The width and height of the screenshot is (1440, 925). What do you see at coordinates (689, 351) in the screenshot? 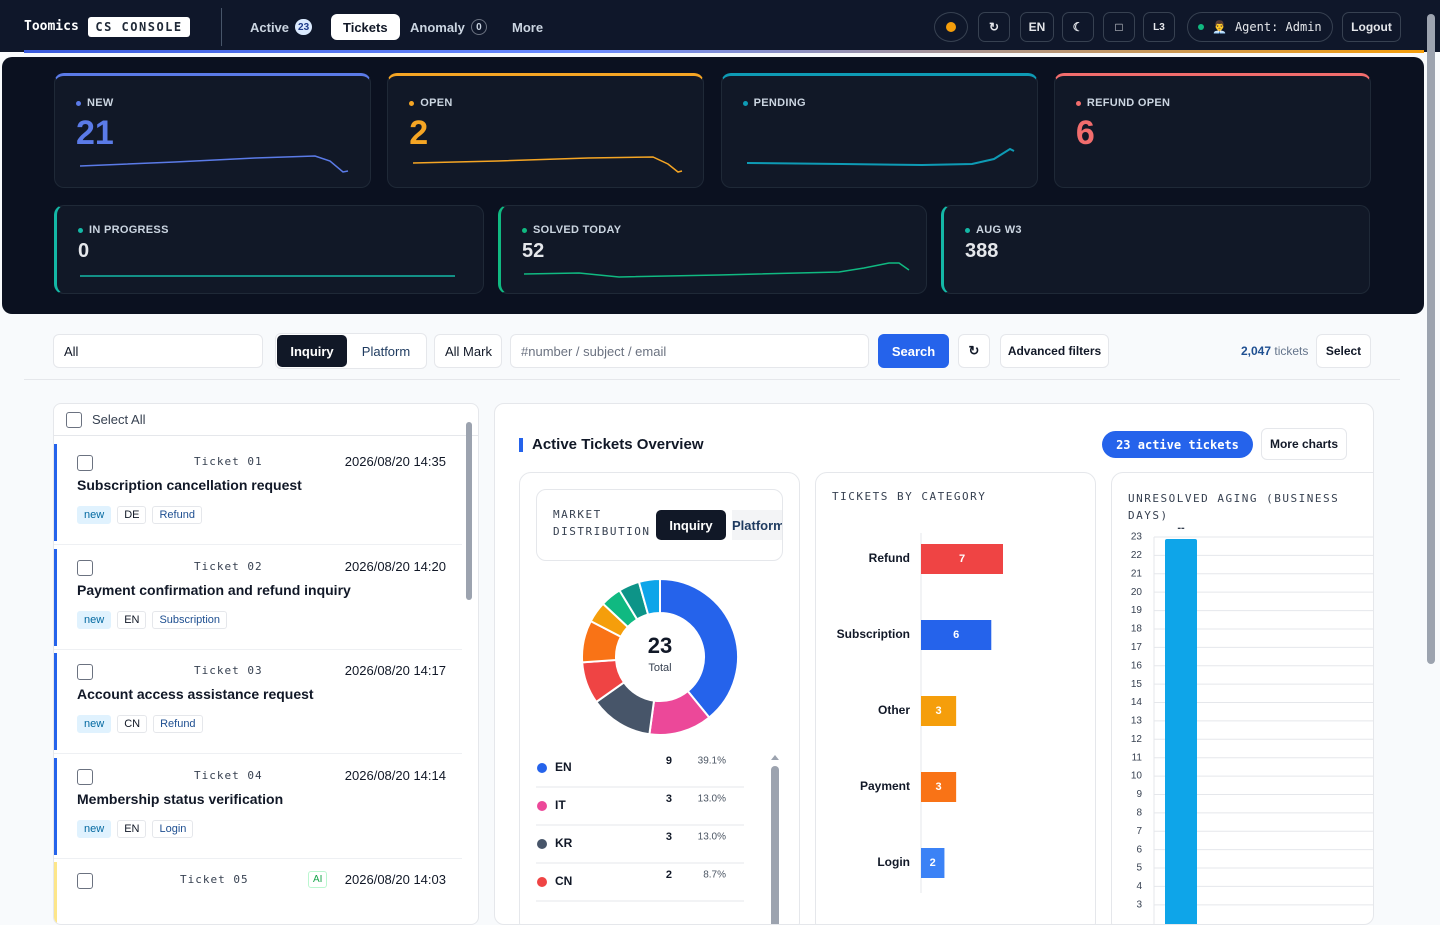
I see `search-input: #number / subject / email` at bounding box center [689, 351].